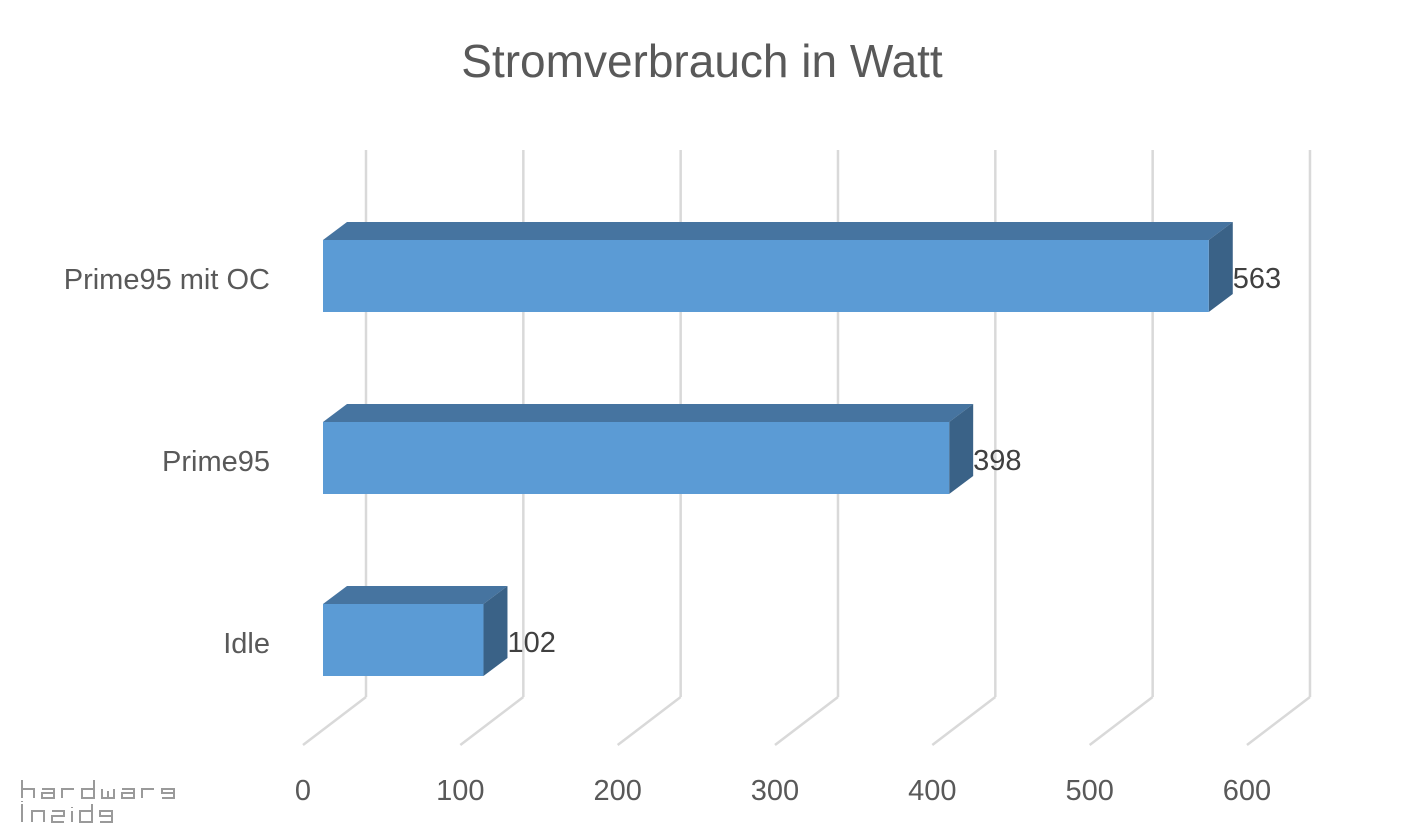 This screenshot has height=840, width=1405. I want to click on x-axis-tick-labels: 0 100 200 300 400 500 600, so click(783, 791).